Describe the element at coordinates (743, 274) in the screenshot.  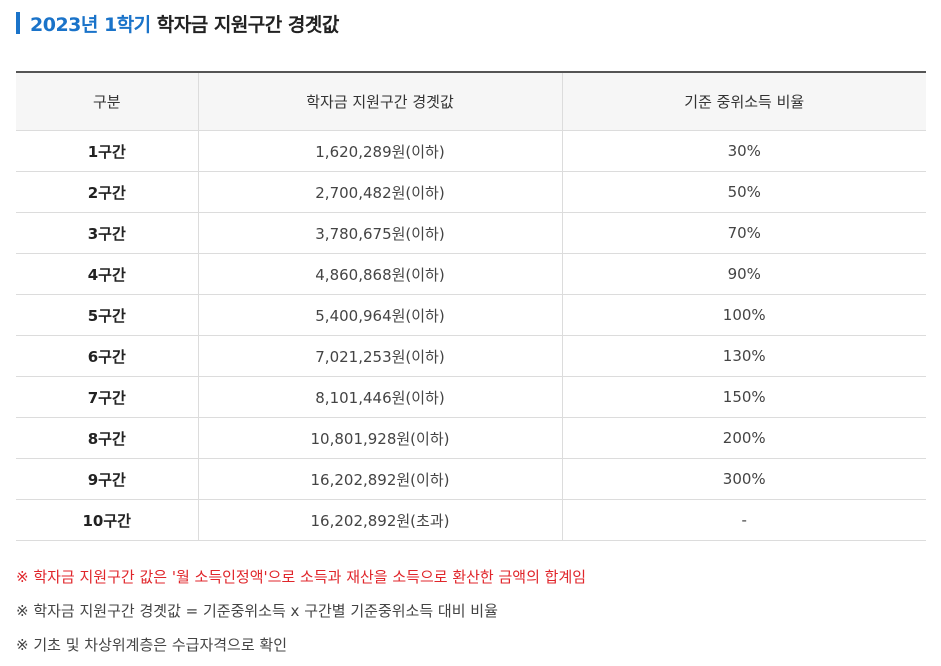
I see `bracket-ratio: 90%` at that location.